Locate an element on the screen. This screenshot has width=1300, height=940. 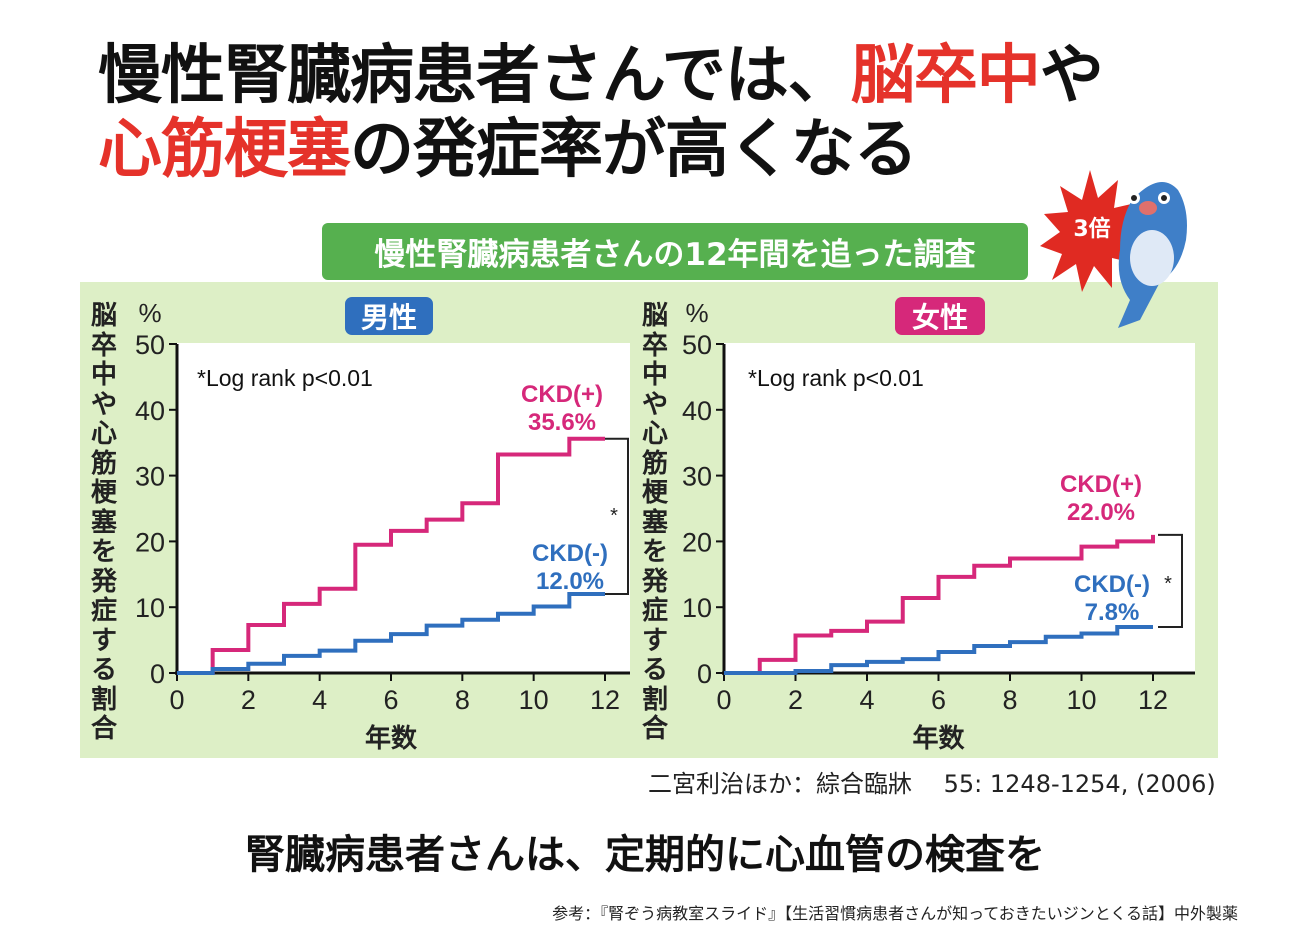
headline-text: や is located at coordinates (1071, 76).